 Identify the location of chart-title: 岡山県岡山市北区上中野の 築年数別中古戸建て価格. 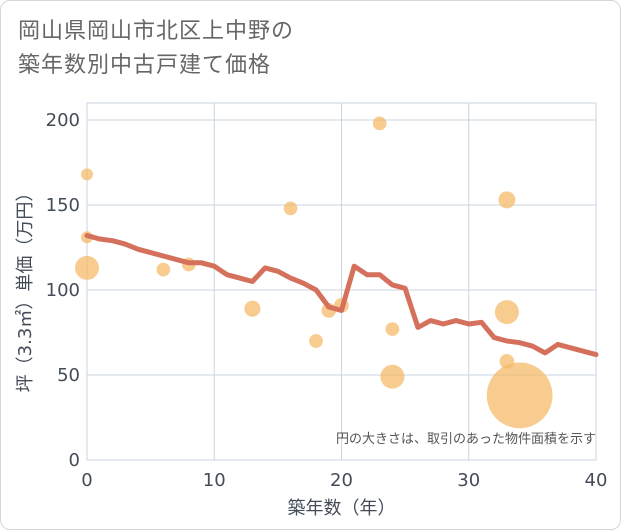
(156, 49).